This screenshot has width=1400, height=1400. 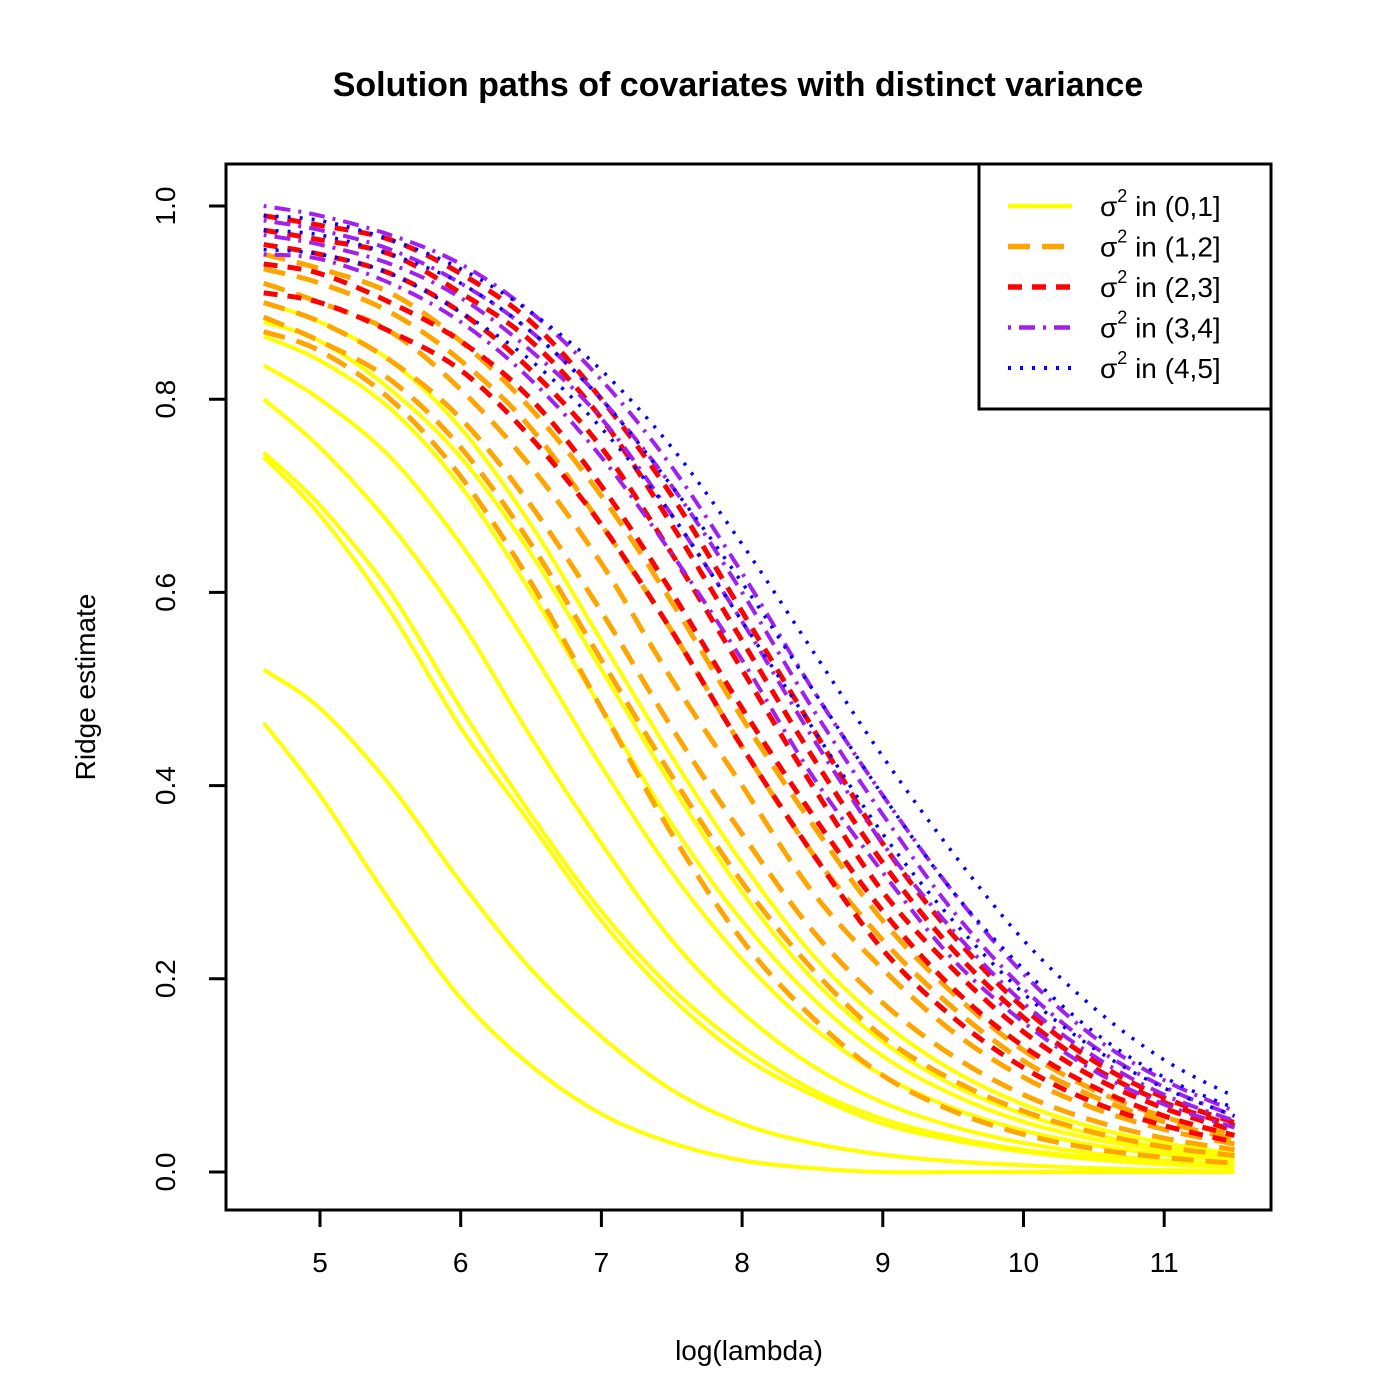 I want to click on x-tick-label: 7, so click(x=602, y=1262).